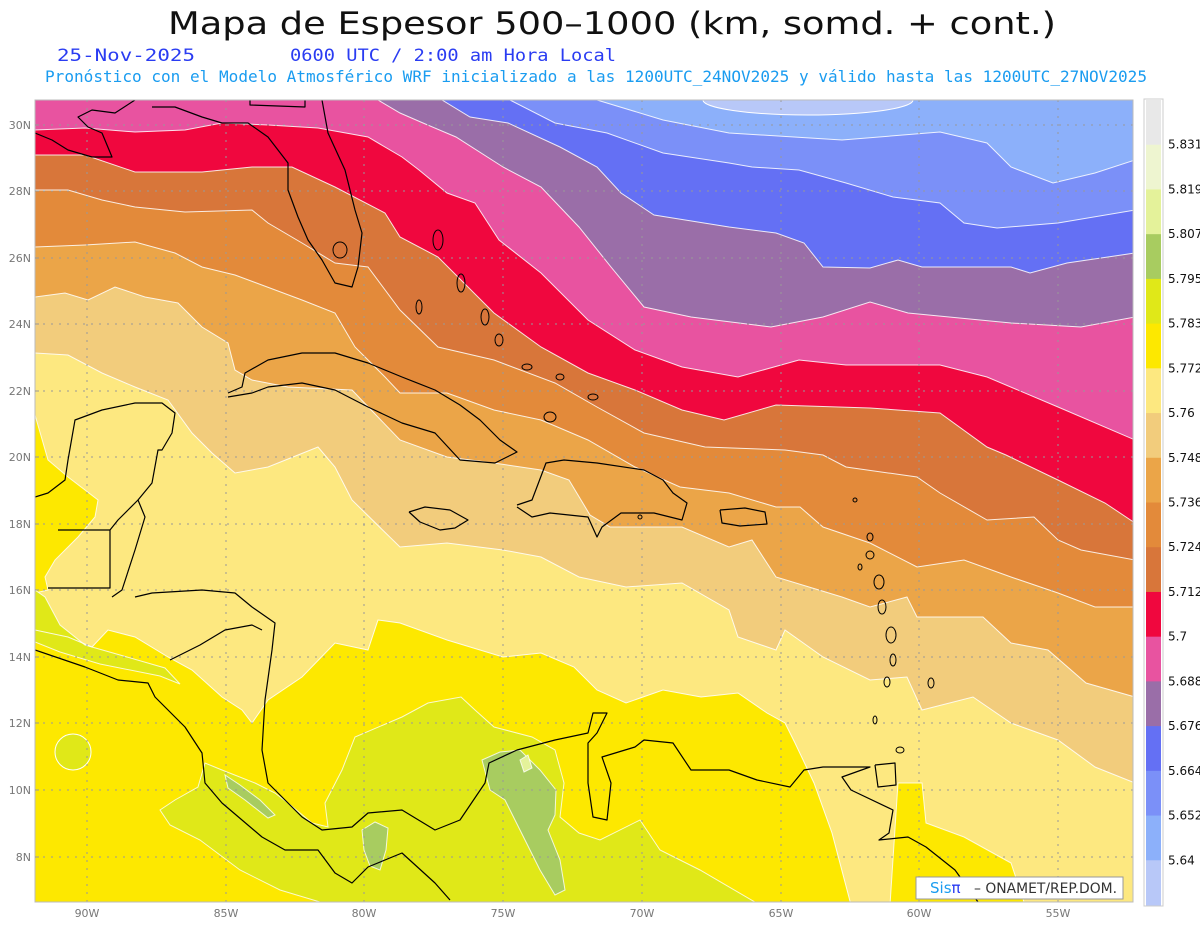 The width and height of the screenshot is (1200, 927). I want to click on lon-tick-label: 90W, so click(87, 913).